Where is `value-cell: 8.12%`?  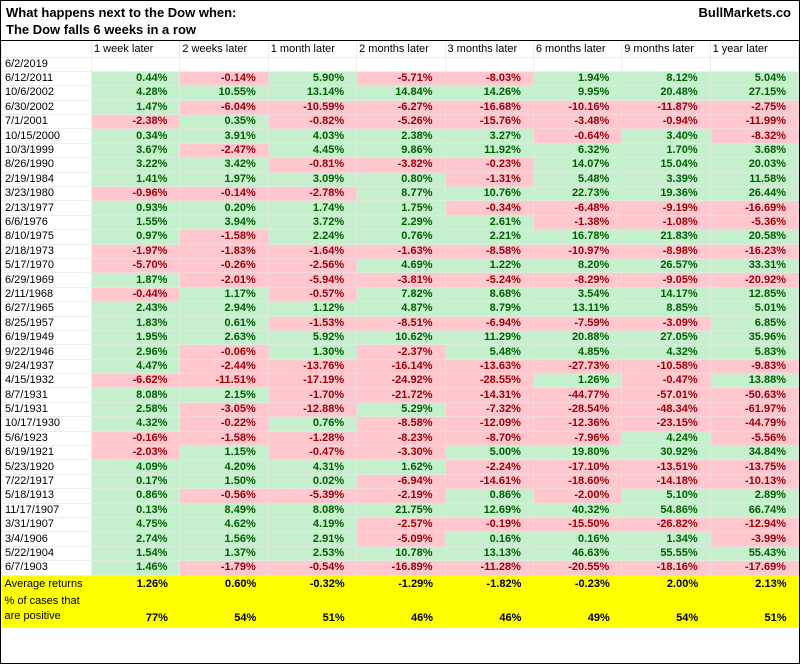 value-cell: 8.12% is located at coordinates (666, 78).